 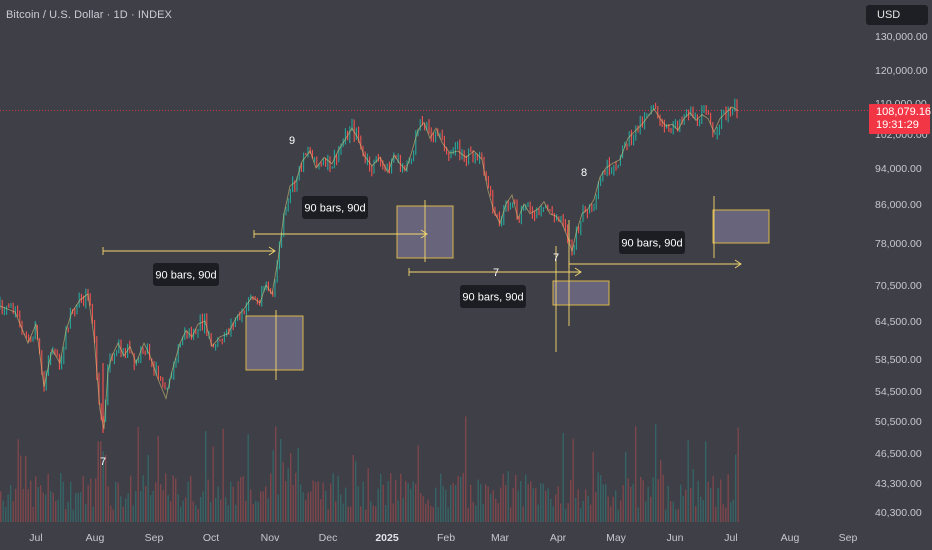 What do you see at coordinates (730, 538) in the screenshot?
I see `time-axis-label: Jul` at bounding box center [730, 538].